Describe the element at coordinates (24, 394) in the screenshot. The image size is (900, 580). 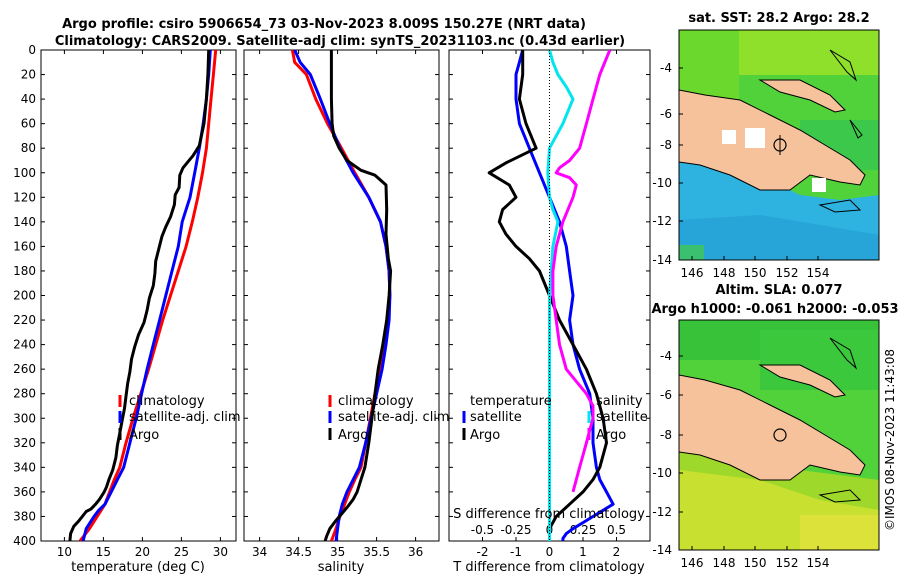
I see `y-tick-label: 280` at that location.